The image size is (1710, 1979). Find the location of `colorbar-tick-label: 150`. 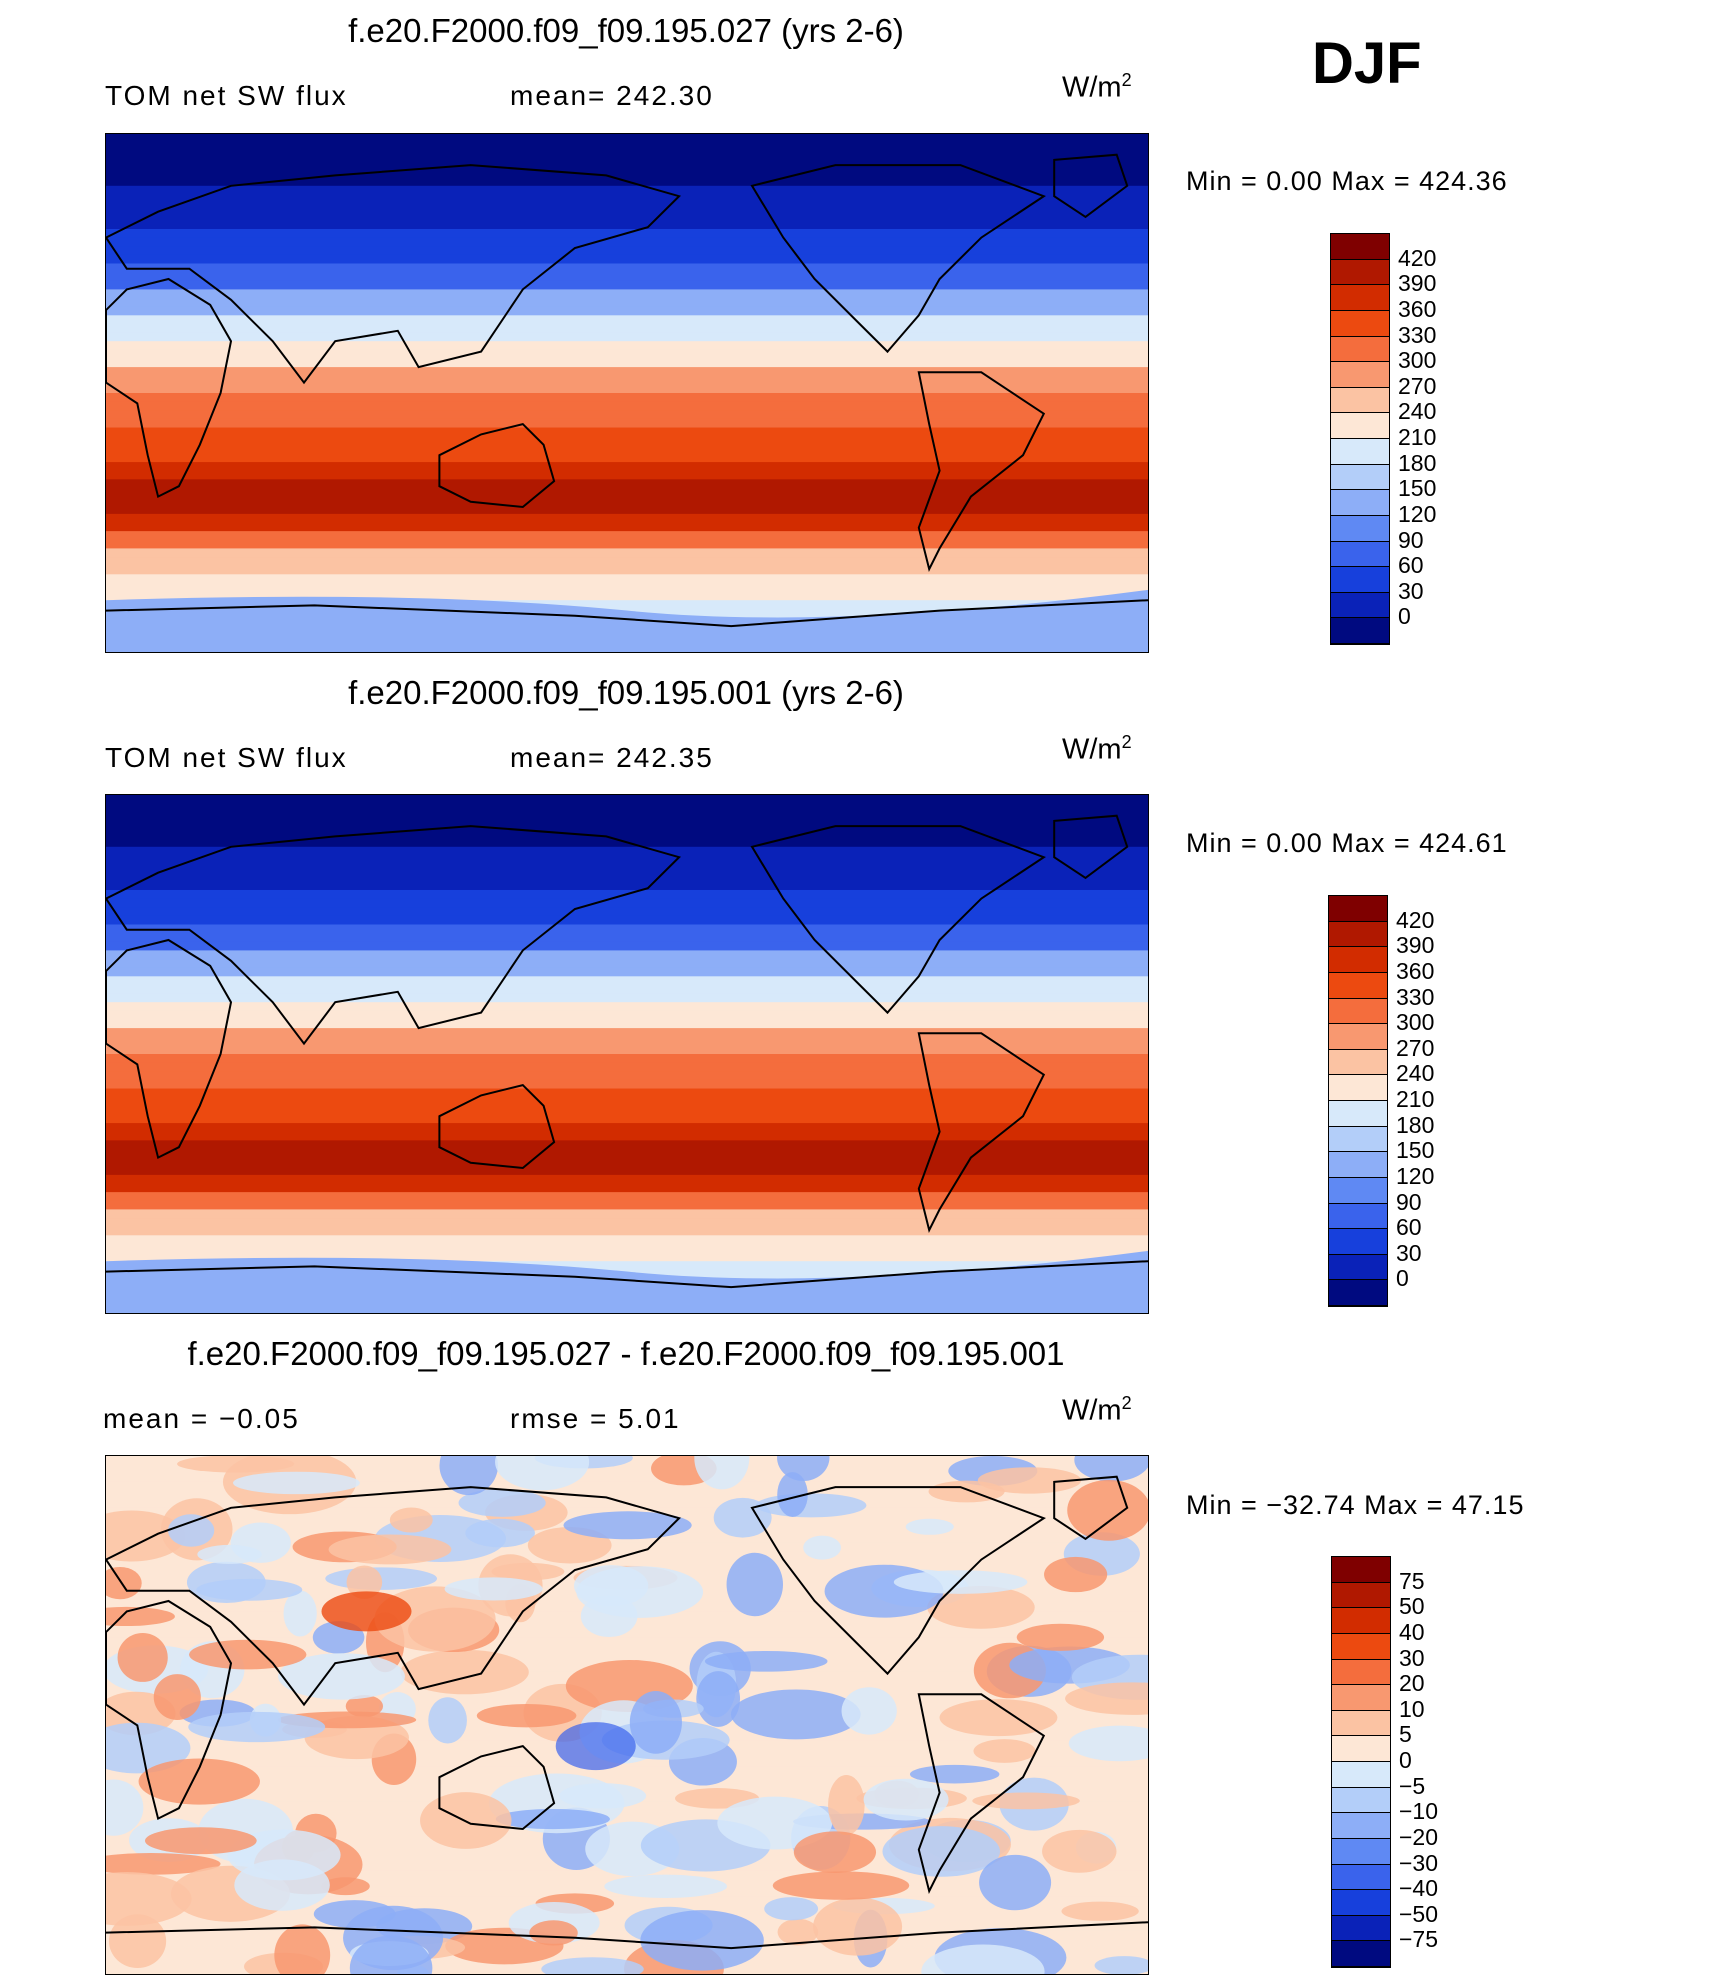

colorbar-tick-label: 150 is located at coordinates (1417, 488).